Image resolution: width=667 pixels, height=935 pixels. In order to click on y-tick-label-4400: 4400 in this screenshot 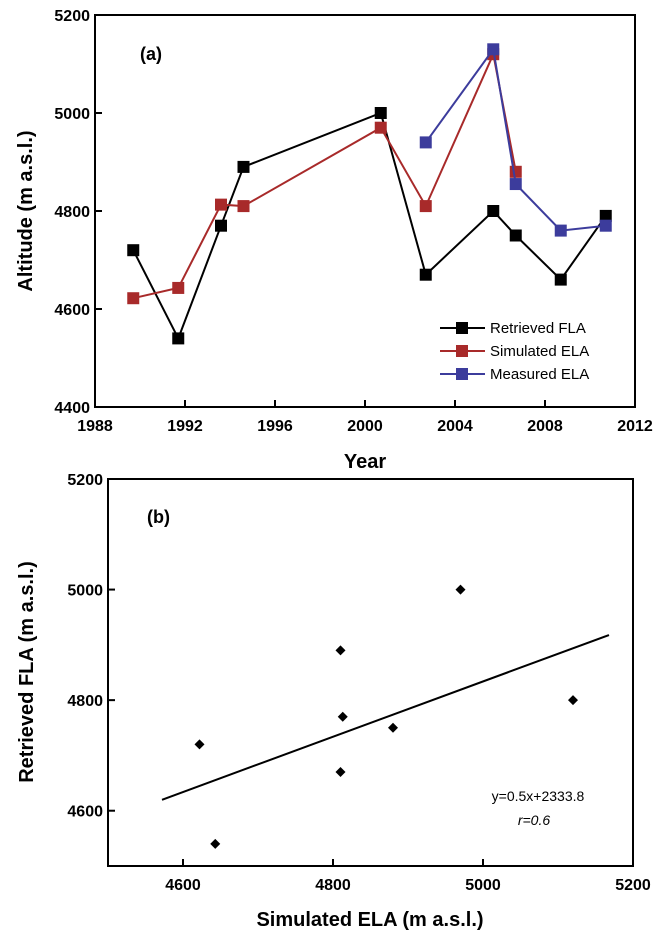, I will do `click(72, 408)`.